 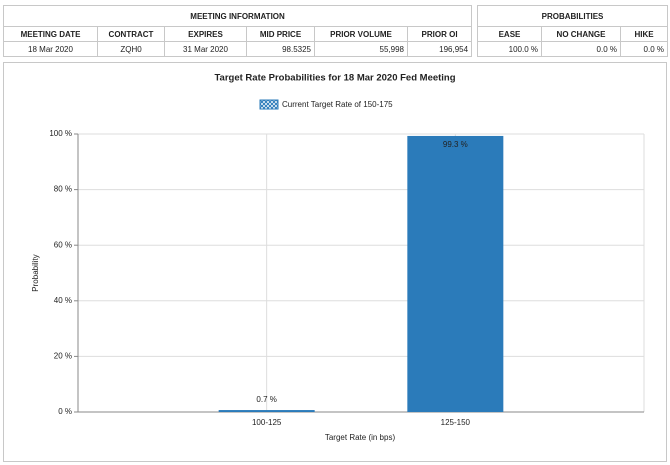 What do you see at coordinates (269, 104) in the screenshot?
I see `legend-swatch` at bounding box center [269, 104].